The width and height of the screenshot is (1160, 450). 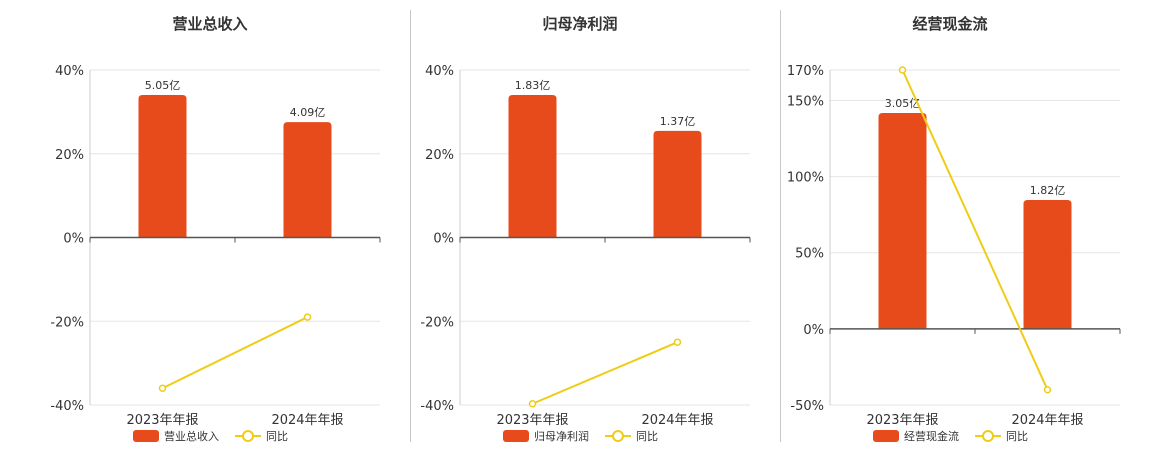 I want to click on y-tick-label: 100%, so click(x=805, y=178).